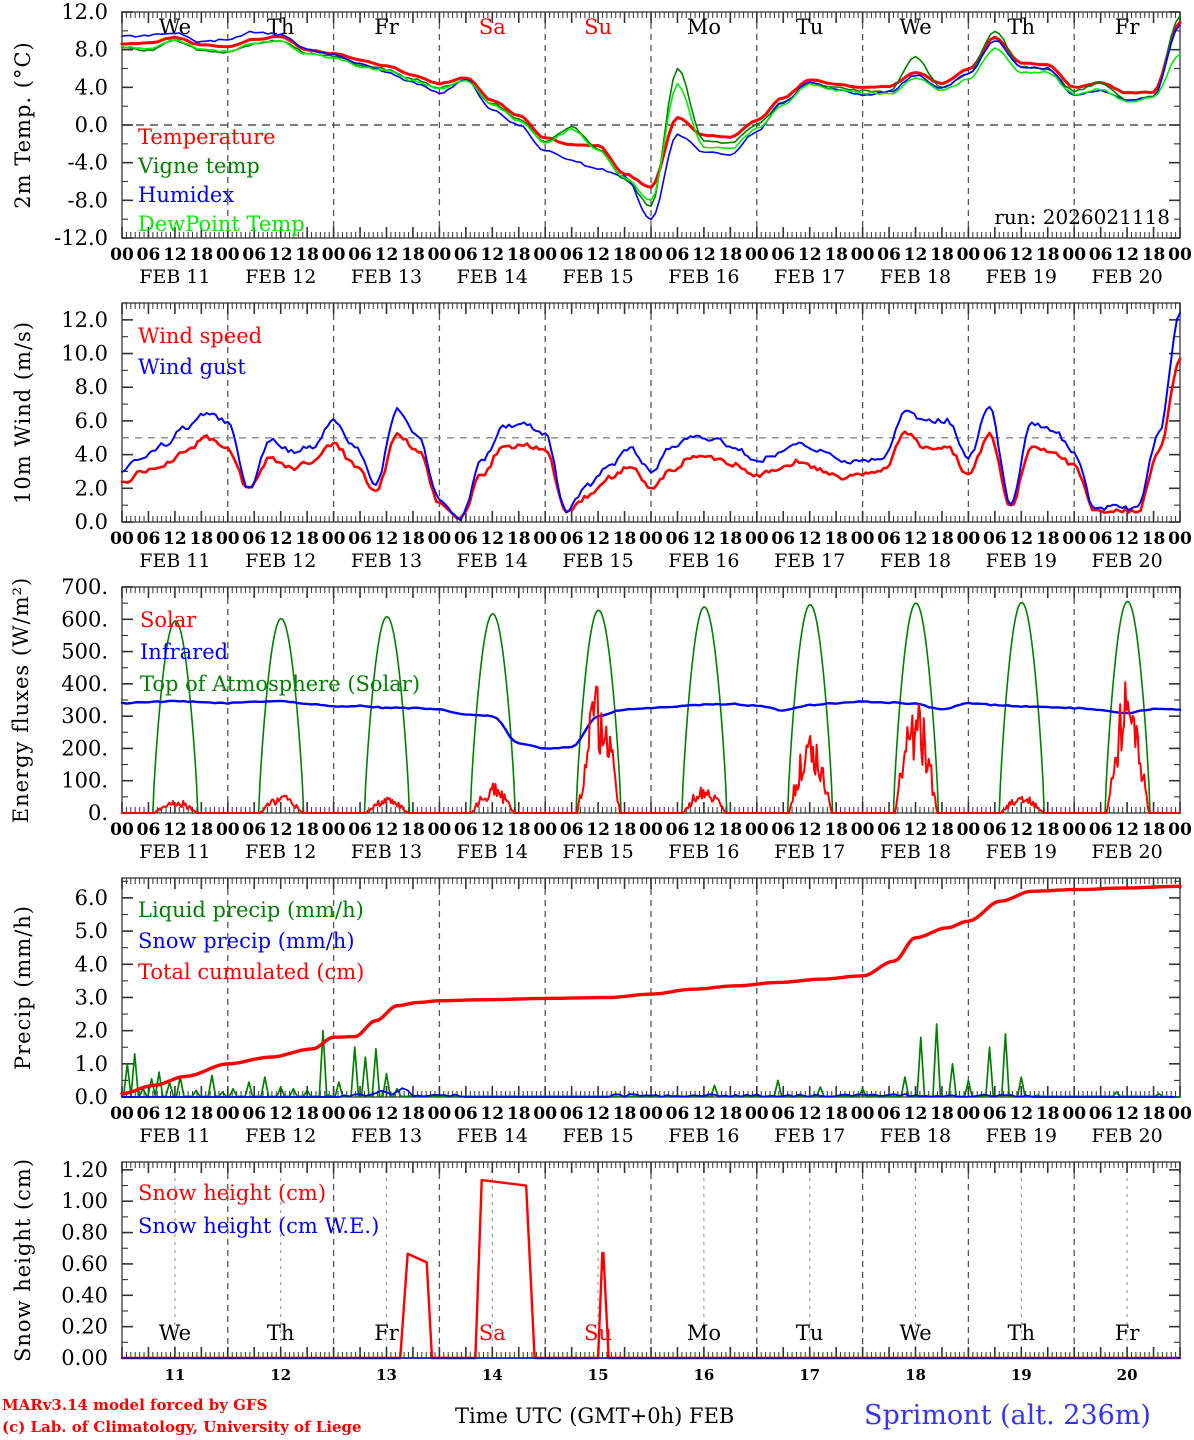 The image size is (1194, 1440). What do you see at coordinates (84, 354) in the screenshot?
I see `svg-text: 10.0` at bounding box center [84, 354].